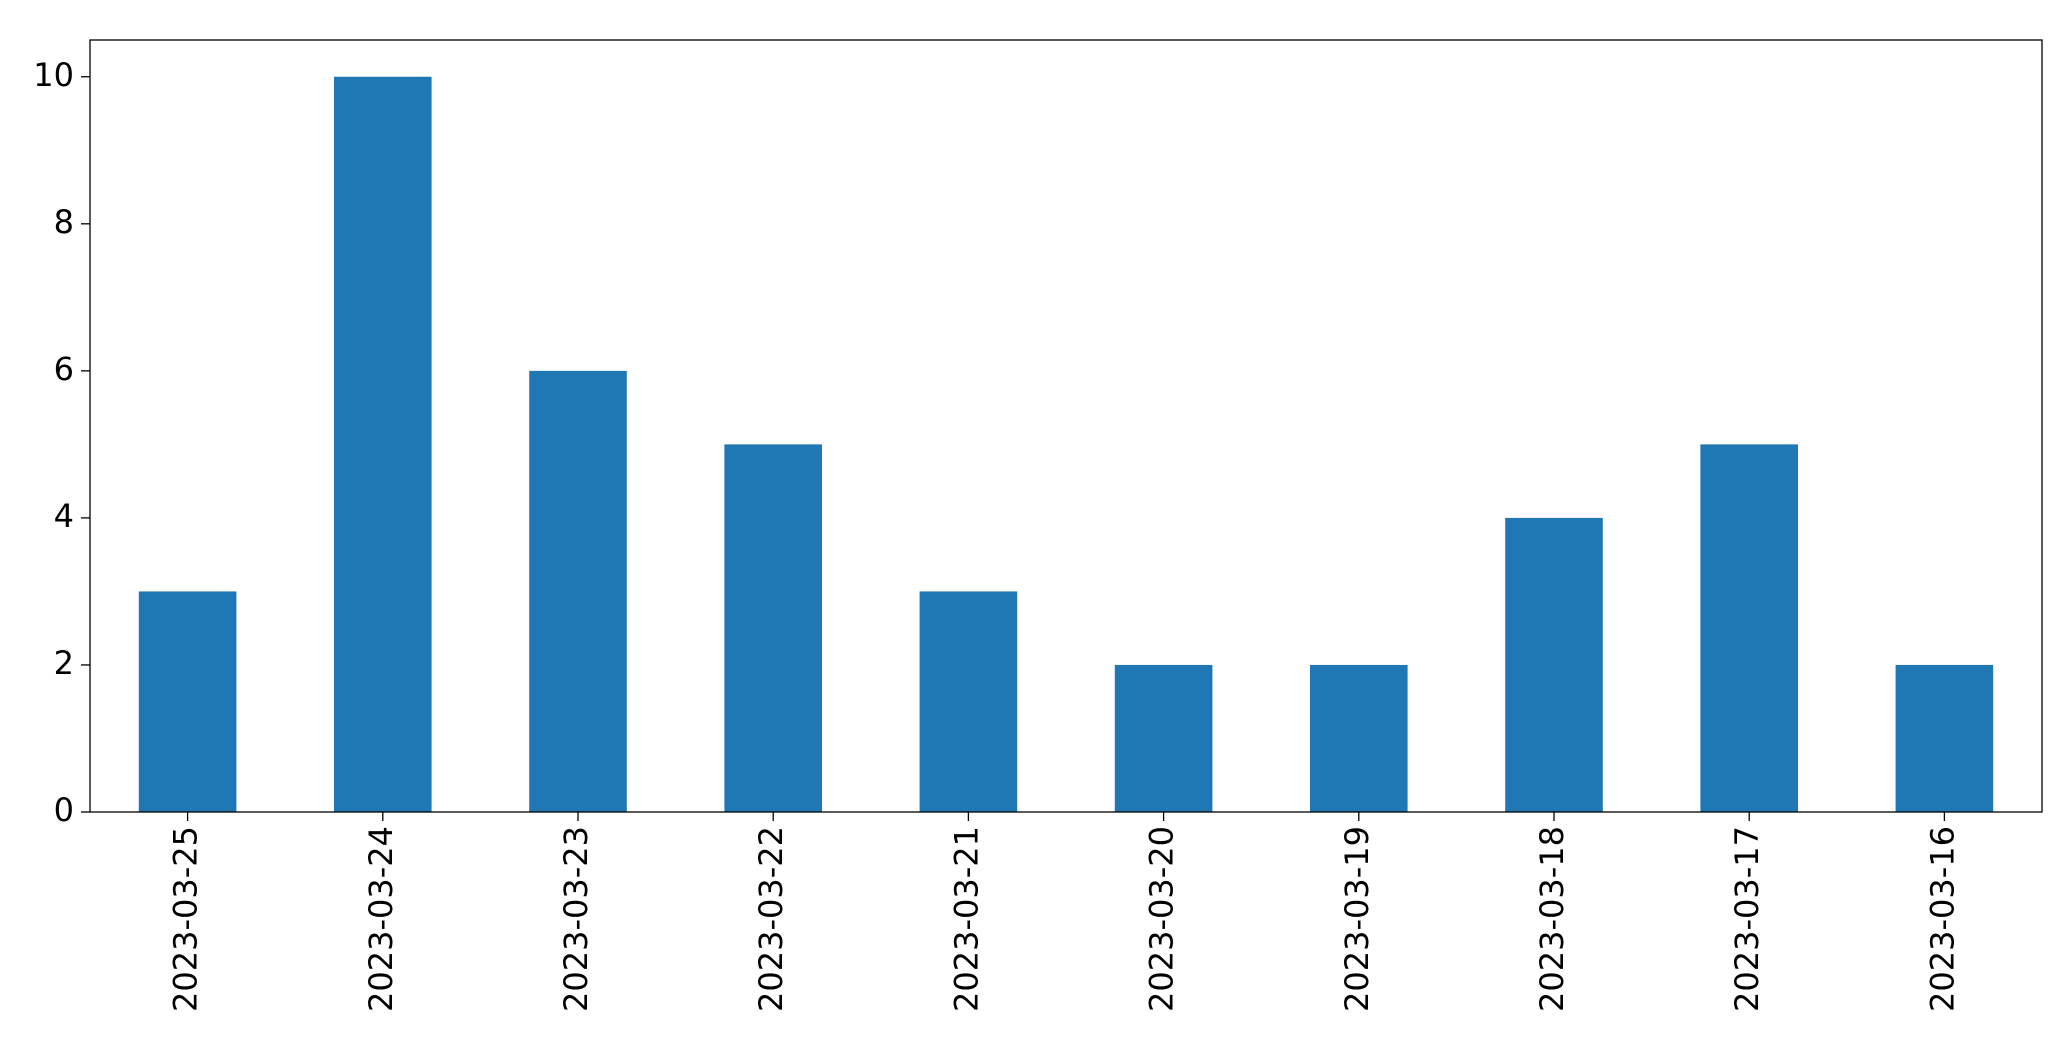  What do you see at coordinates (966, 919) in the screenshot?
I see `x-tick-label: 2023-03-21` at bounding box center [966, 919].